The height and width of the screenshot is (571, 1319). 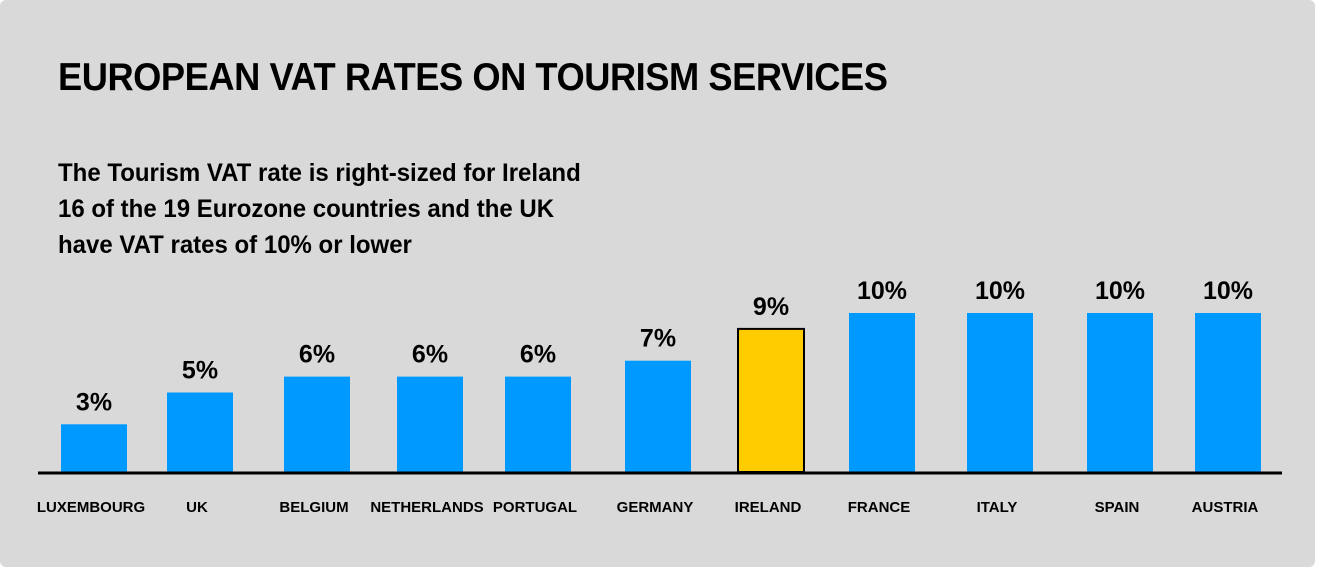 What do you see at coordinates (882, 291) in the screenshot?
I see `value-label-france: 10%` at bounding box center [882, 291].